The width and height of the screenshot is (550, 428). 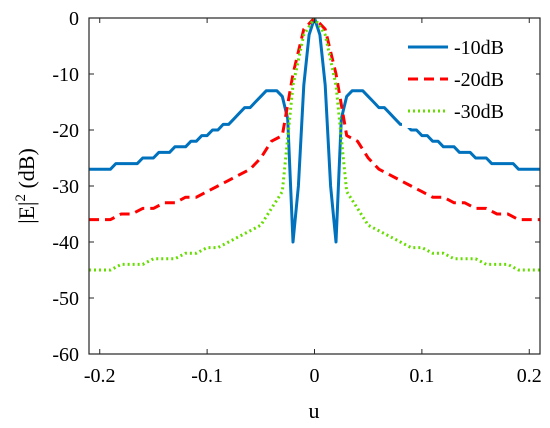 I want to click on legend-label: -30dB, so click(x=479, y=112).